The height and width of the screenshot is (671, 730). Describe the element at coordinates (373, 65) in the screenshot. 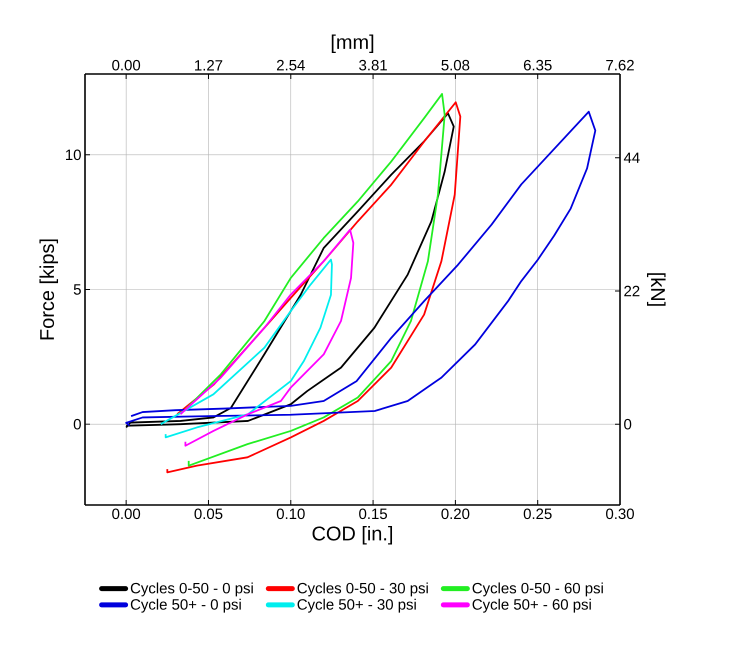

I see `x2-tick-label: 3.81` at that location.